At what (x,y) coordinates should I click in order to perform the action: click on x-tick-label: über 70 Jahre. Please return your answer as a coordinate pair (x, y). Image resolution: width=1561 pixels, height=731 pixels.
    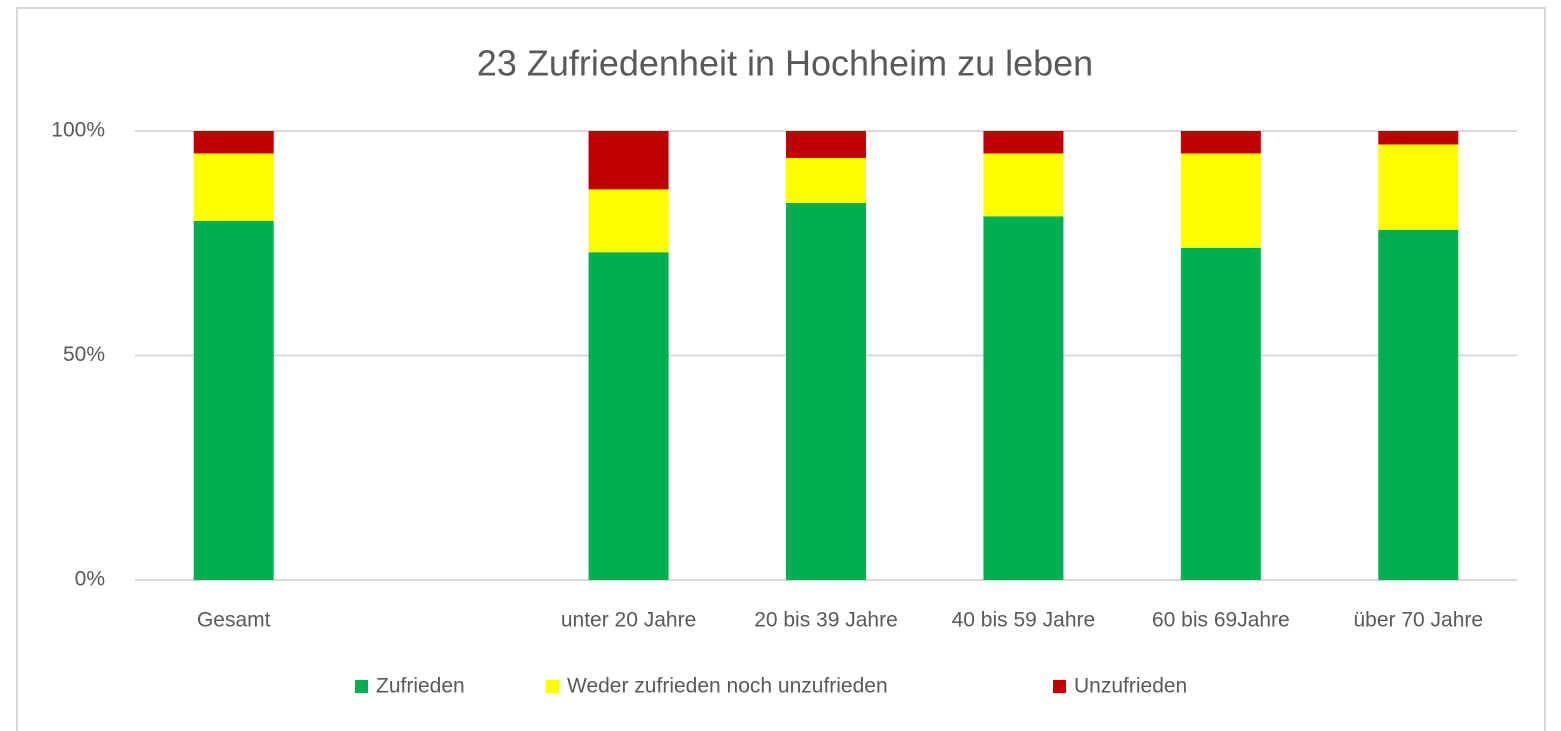
    Looking at the image, I should click on (1418, 620).